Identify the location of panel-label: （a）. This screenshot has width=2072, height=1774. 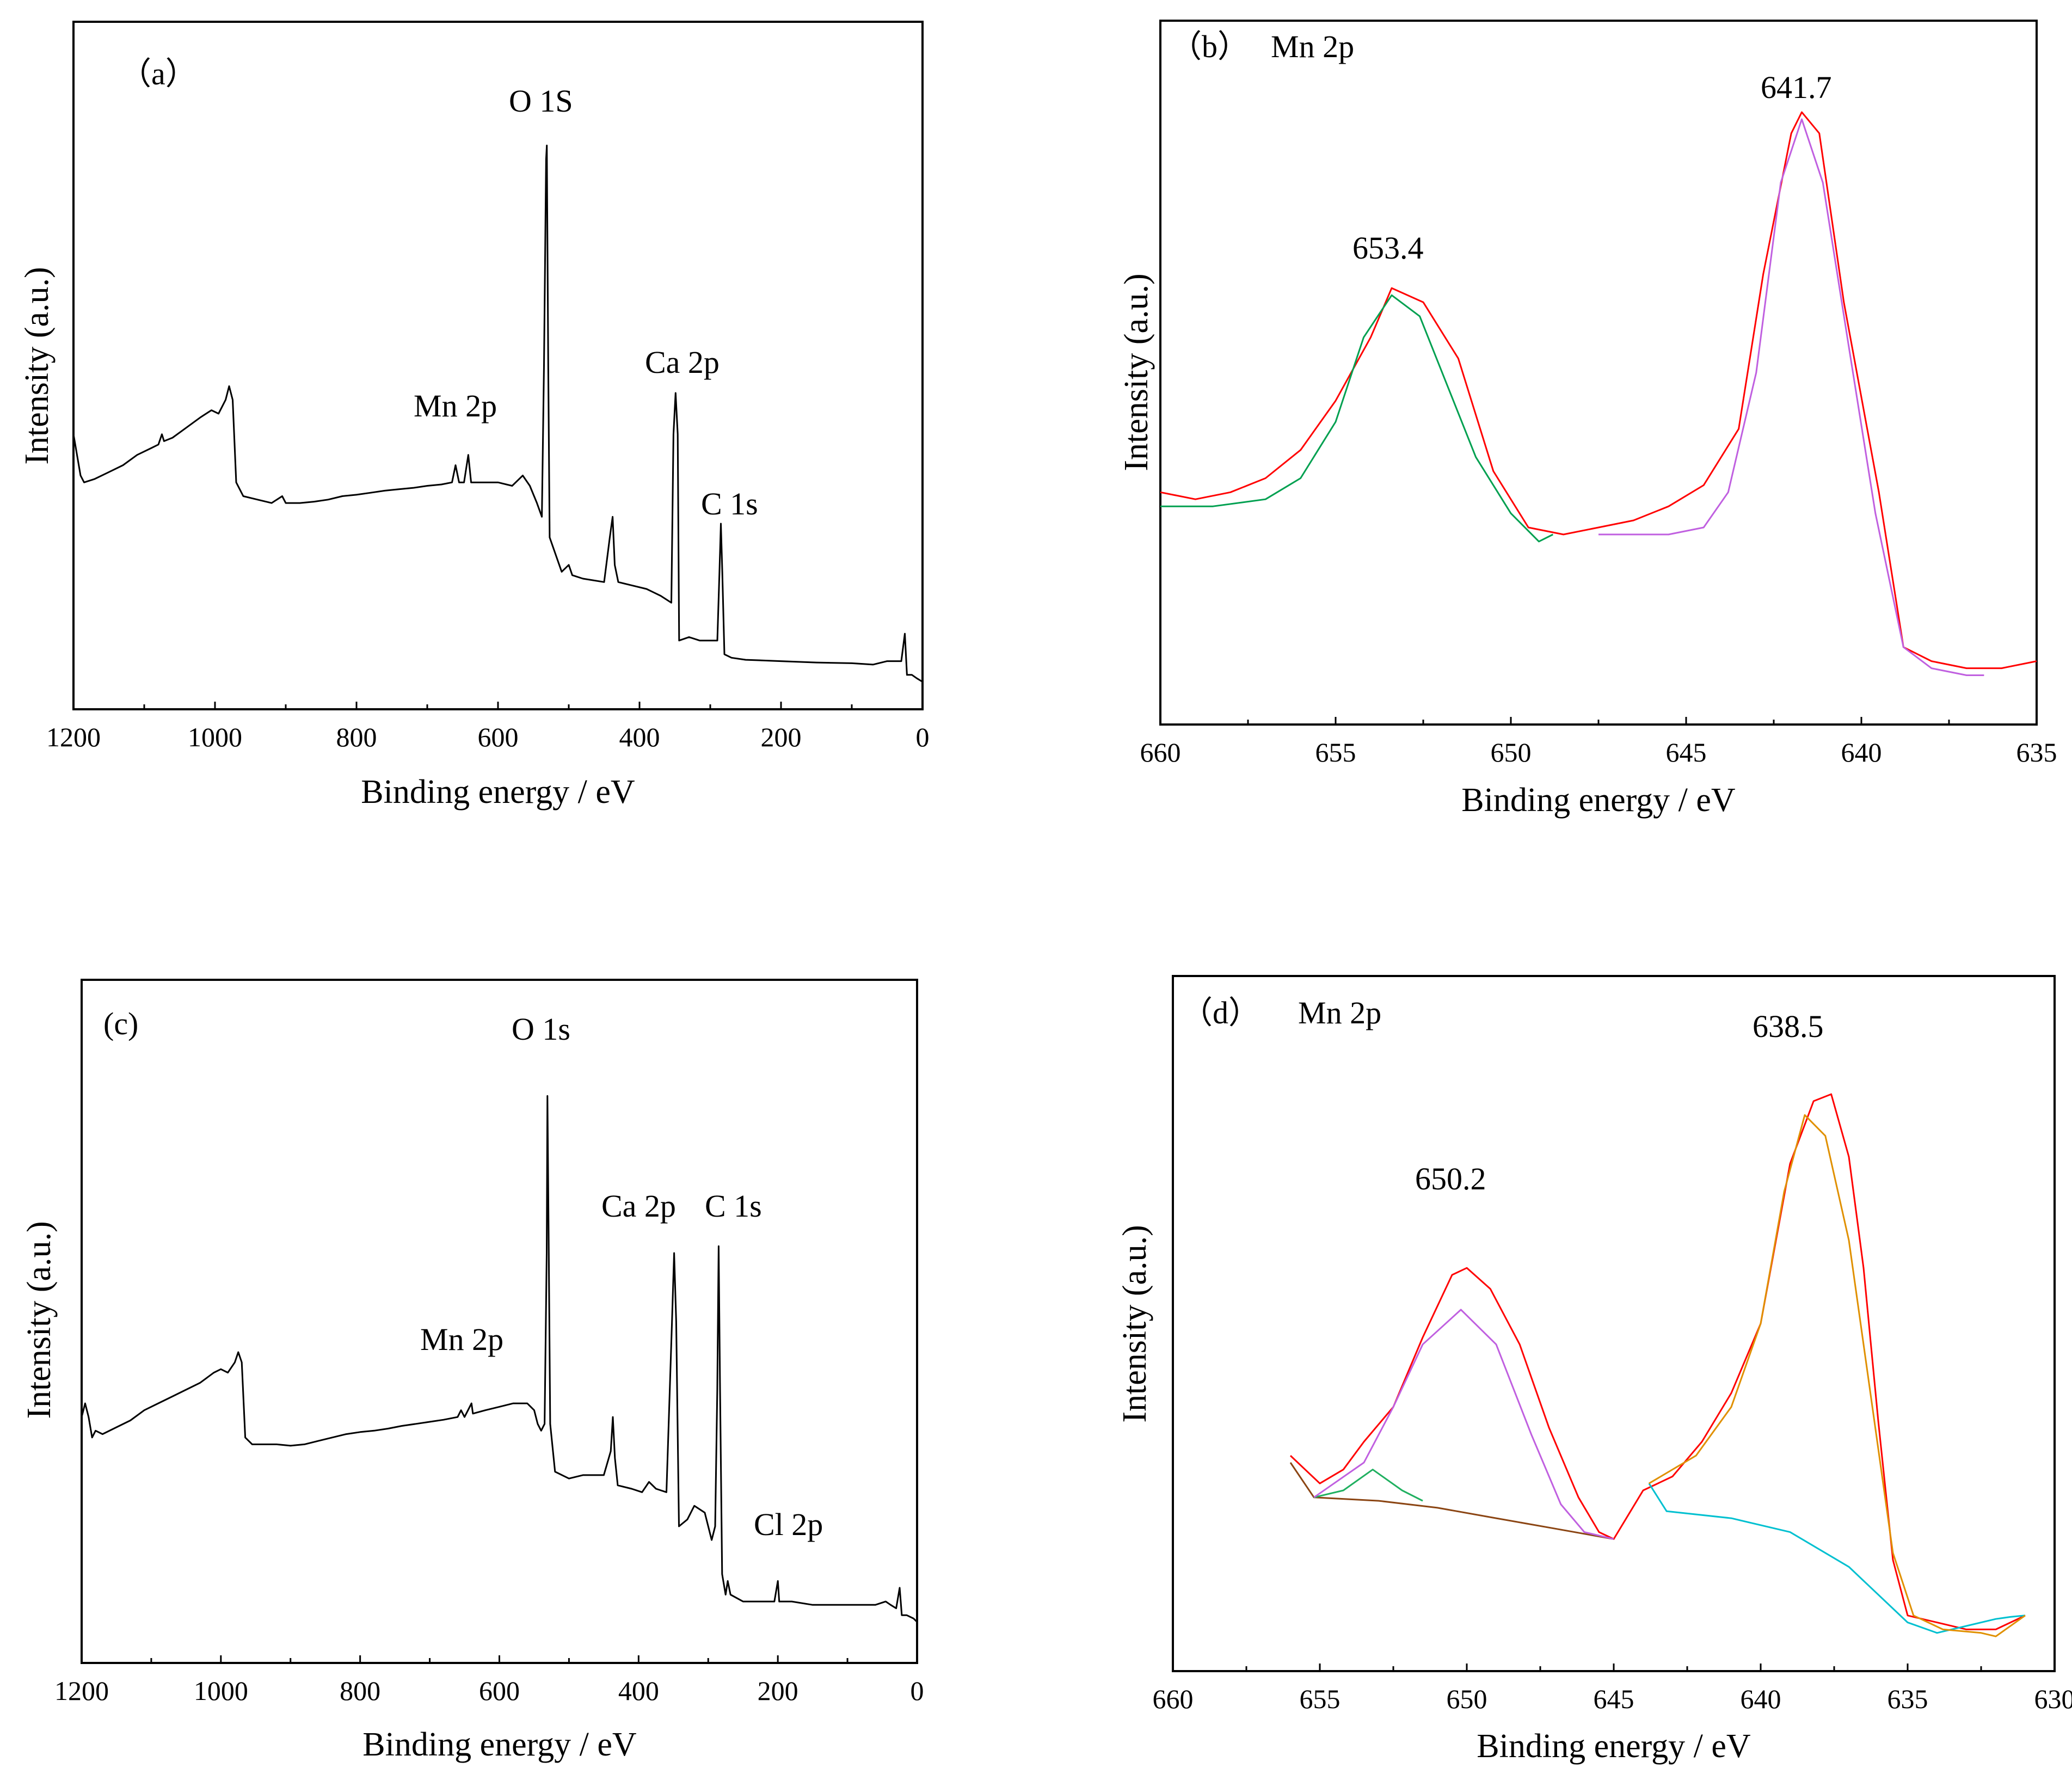
(159, 73).